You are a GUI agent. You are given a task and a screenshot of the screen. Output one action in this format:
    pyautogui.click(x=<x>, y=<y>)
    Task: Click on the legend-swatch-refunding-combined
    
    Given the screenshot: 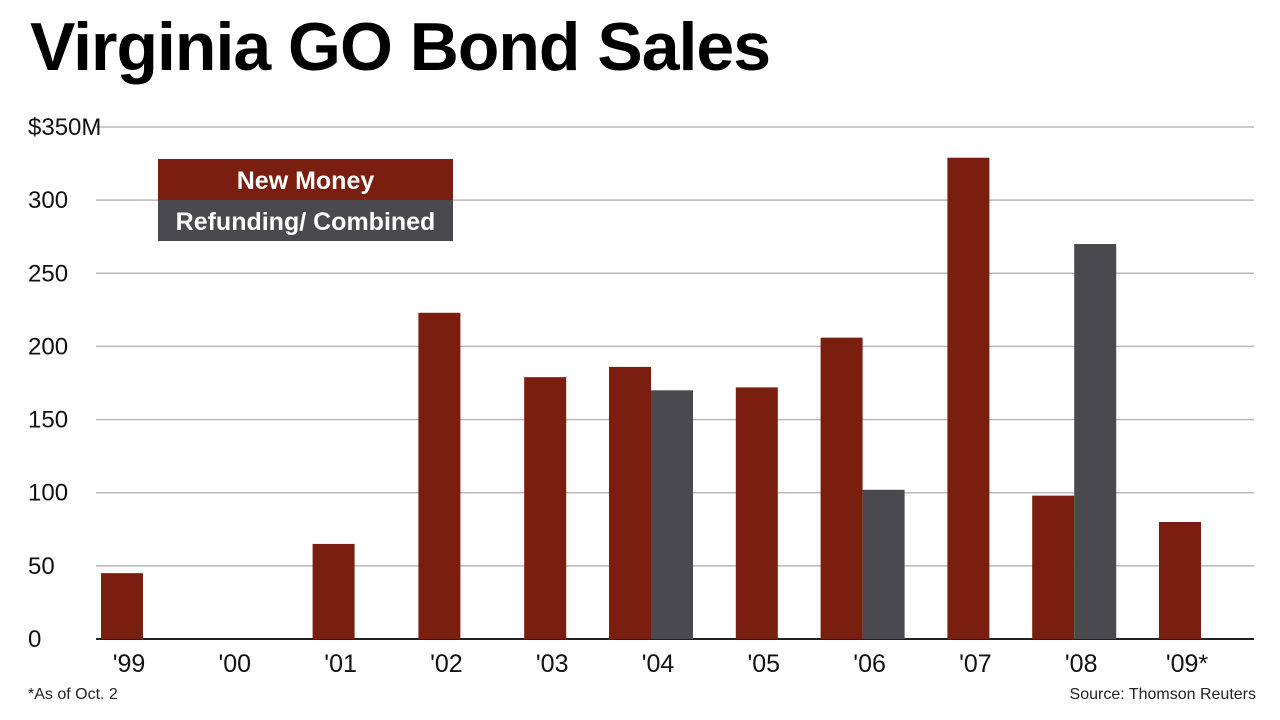 What is the action you would take?
    pyautogui.click(x=305, y=220)
    